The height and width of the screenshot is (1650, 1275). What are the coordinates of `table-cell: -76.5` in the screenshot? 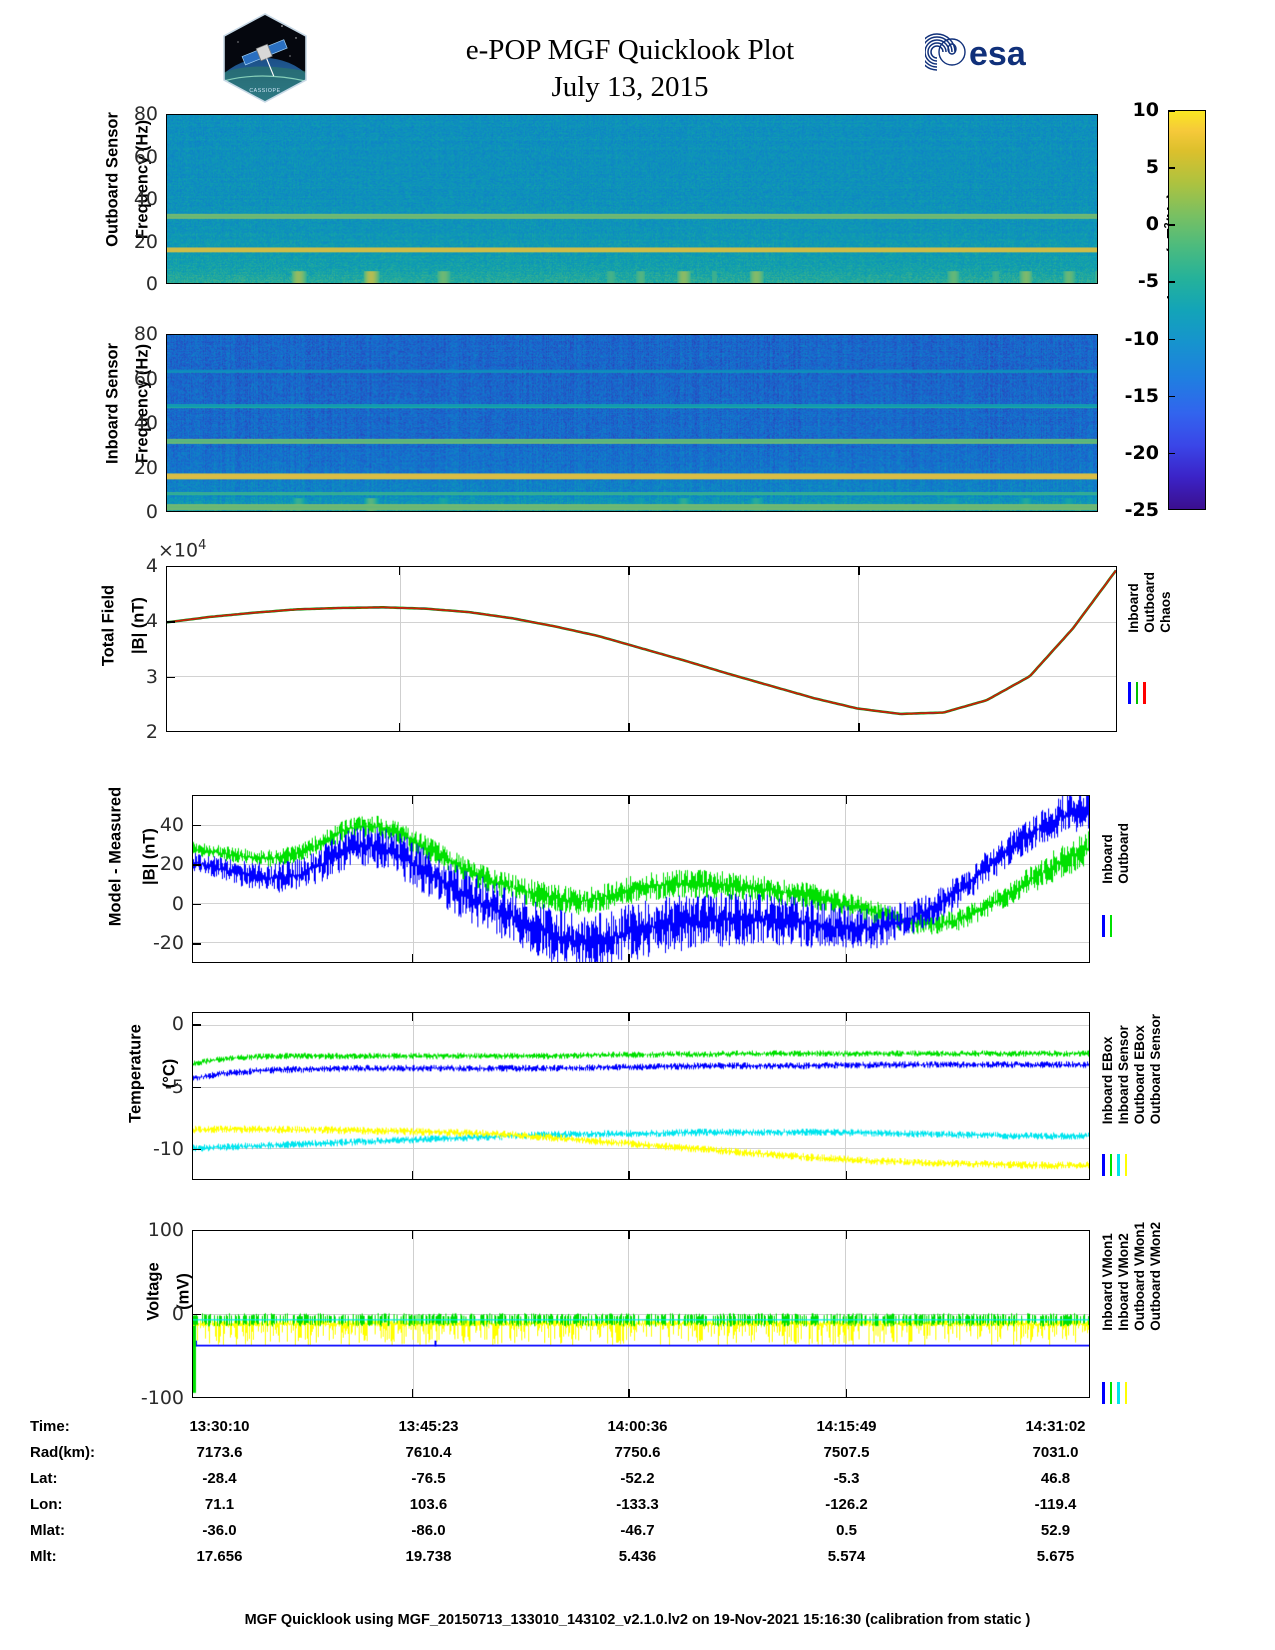 It's located at (428, 1478).